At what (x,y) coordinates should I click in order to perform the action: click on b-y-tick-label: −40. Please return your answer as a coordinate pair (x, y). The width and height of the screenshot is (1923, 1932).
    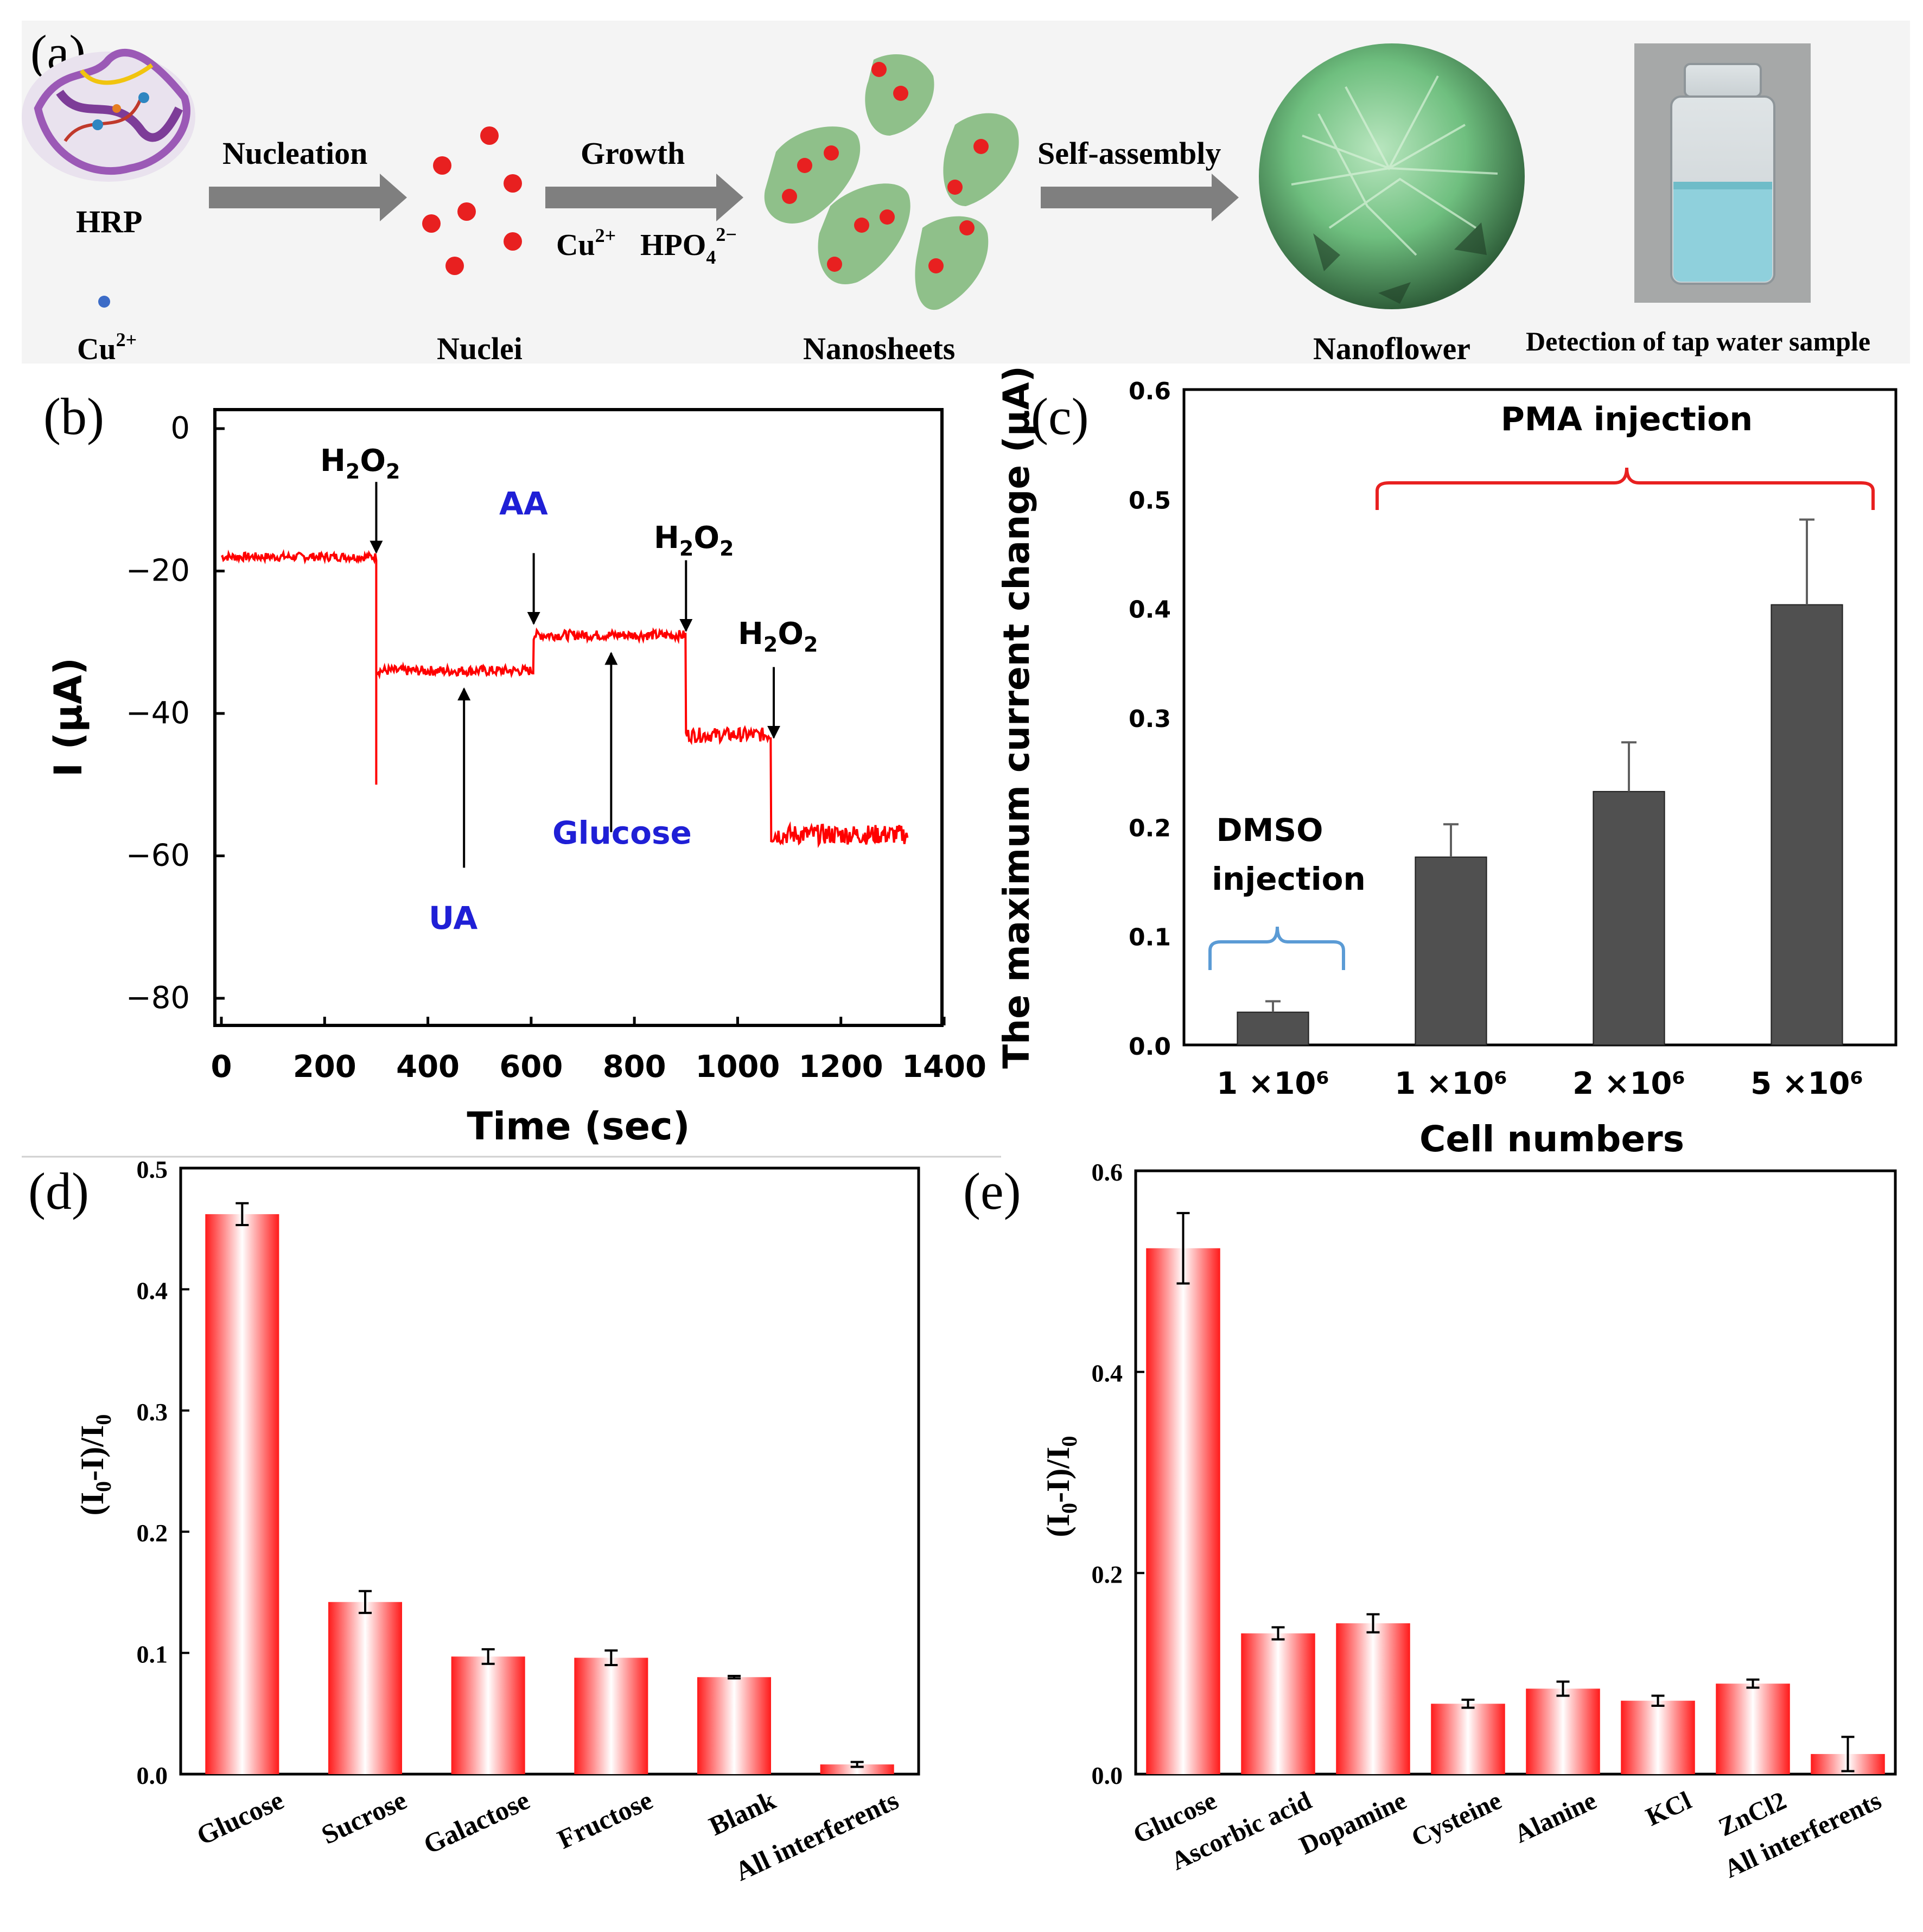
    Looking at the image, I should click on (158, 713).